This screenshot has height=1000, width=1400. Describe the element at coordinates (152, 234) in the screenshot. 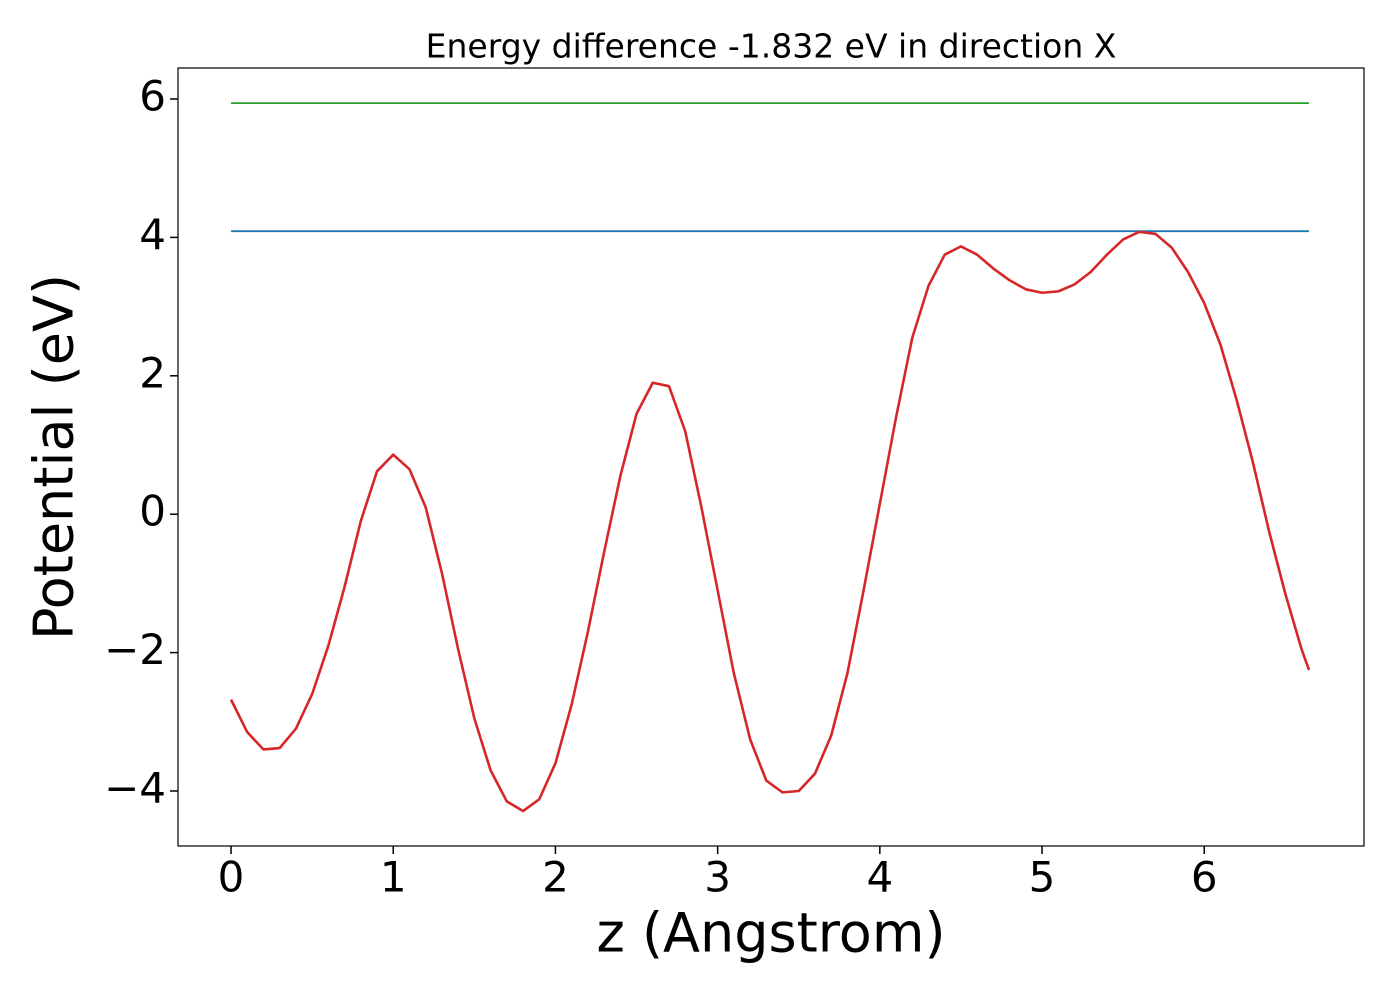

I see `y-tick-label: 4` at that location.